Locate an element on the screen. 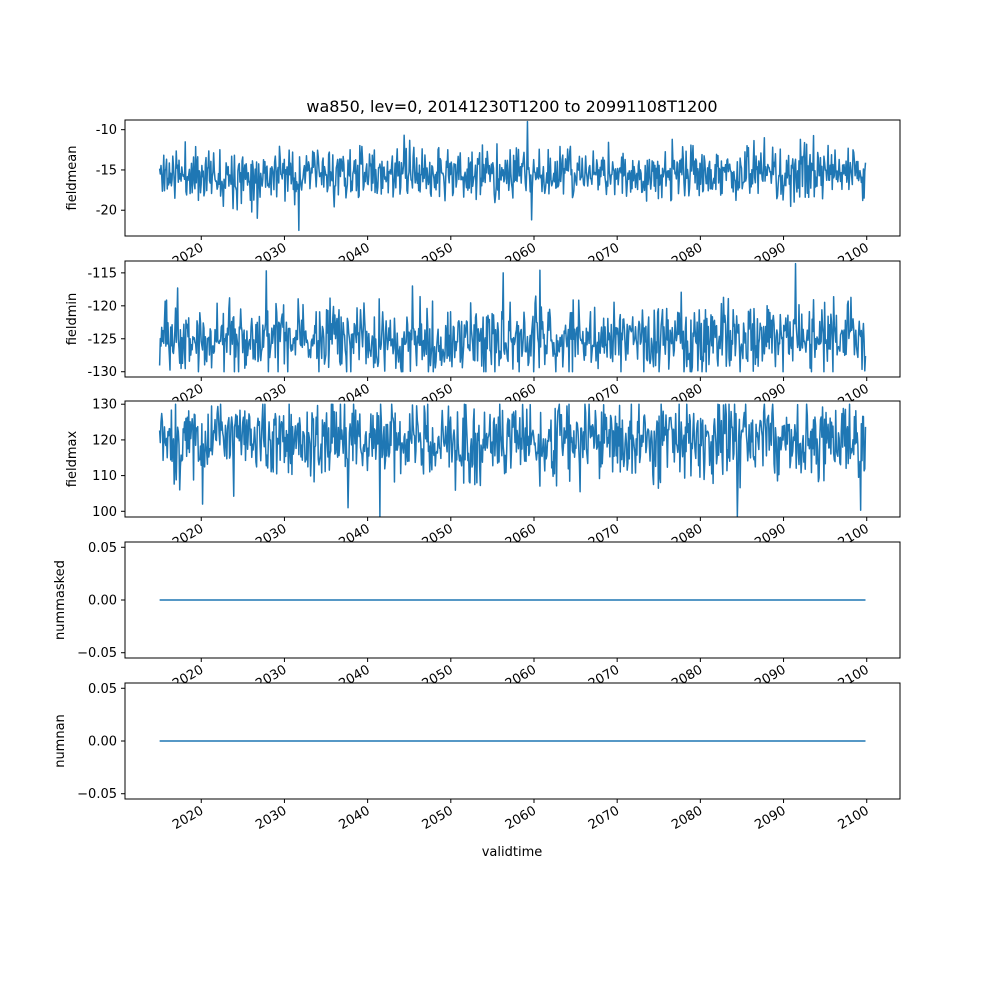  y-tick-label-fieldmin: -120 is located at coordinates (102, 306).